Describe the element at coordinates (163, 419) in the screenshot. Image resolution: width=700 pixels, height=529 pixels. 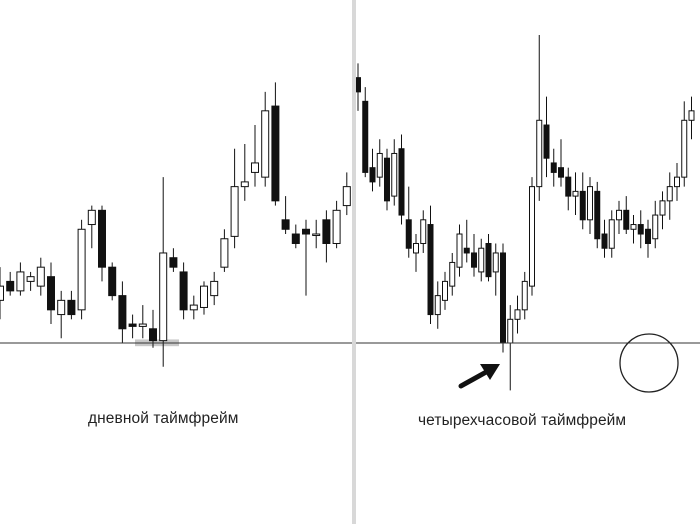
I see `daily-timeframe-caption: дневной таймфрейм` at that location.